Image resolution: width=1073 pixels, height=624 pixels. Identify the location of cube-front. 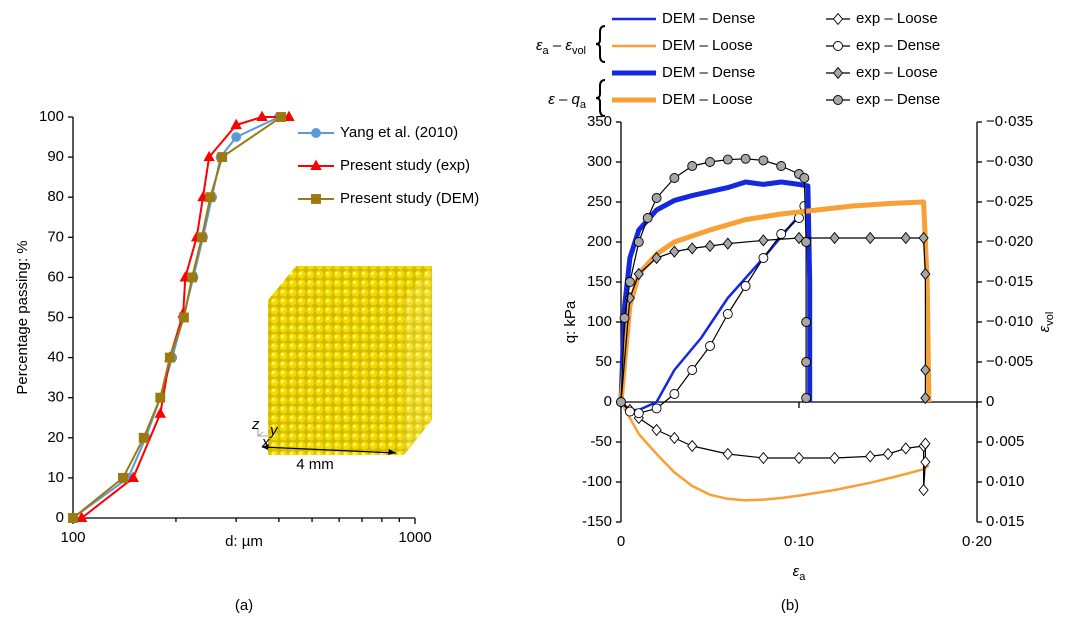
(336, 377).